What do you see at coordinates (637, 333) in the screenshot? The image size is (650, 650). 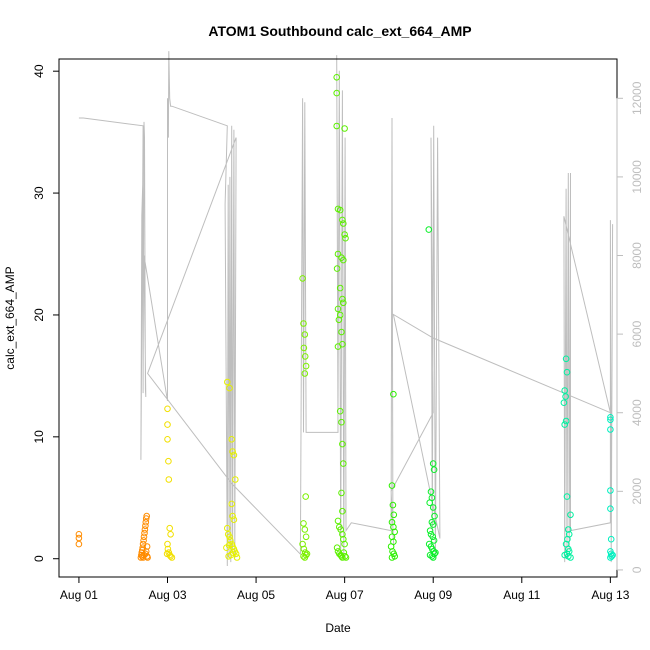 I see `y2-tick-label: 6000` at bounding box center [637, 333].